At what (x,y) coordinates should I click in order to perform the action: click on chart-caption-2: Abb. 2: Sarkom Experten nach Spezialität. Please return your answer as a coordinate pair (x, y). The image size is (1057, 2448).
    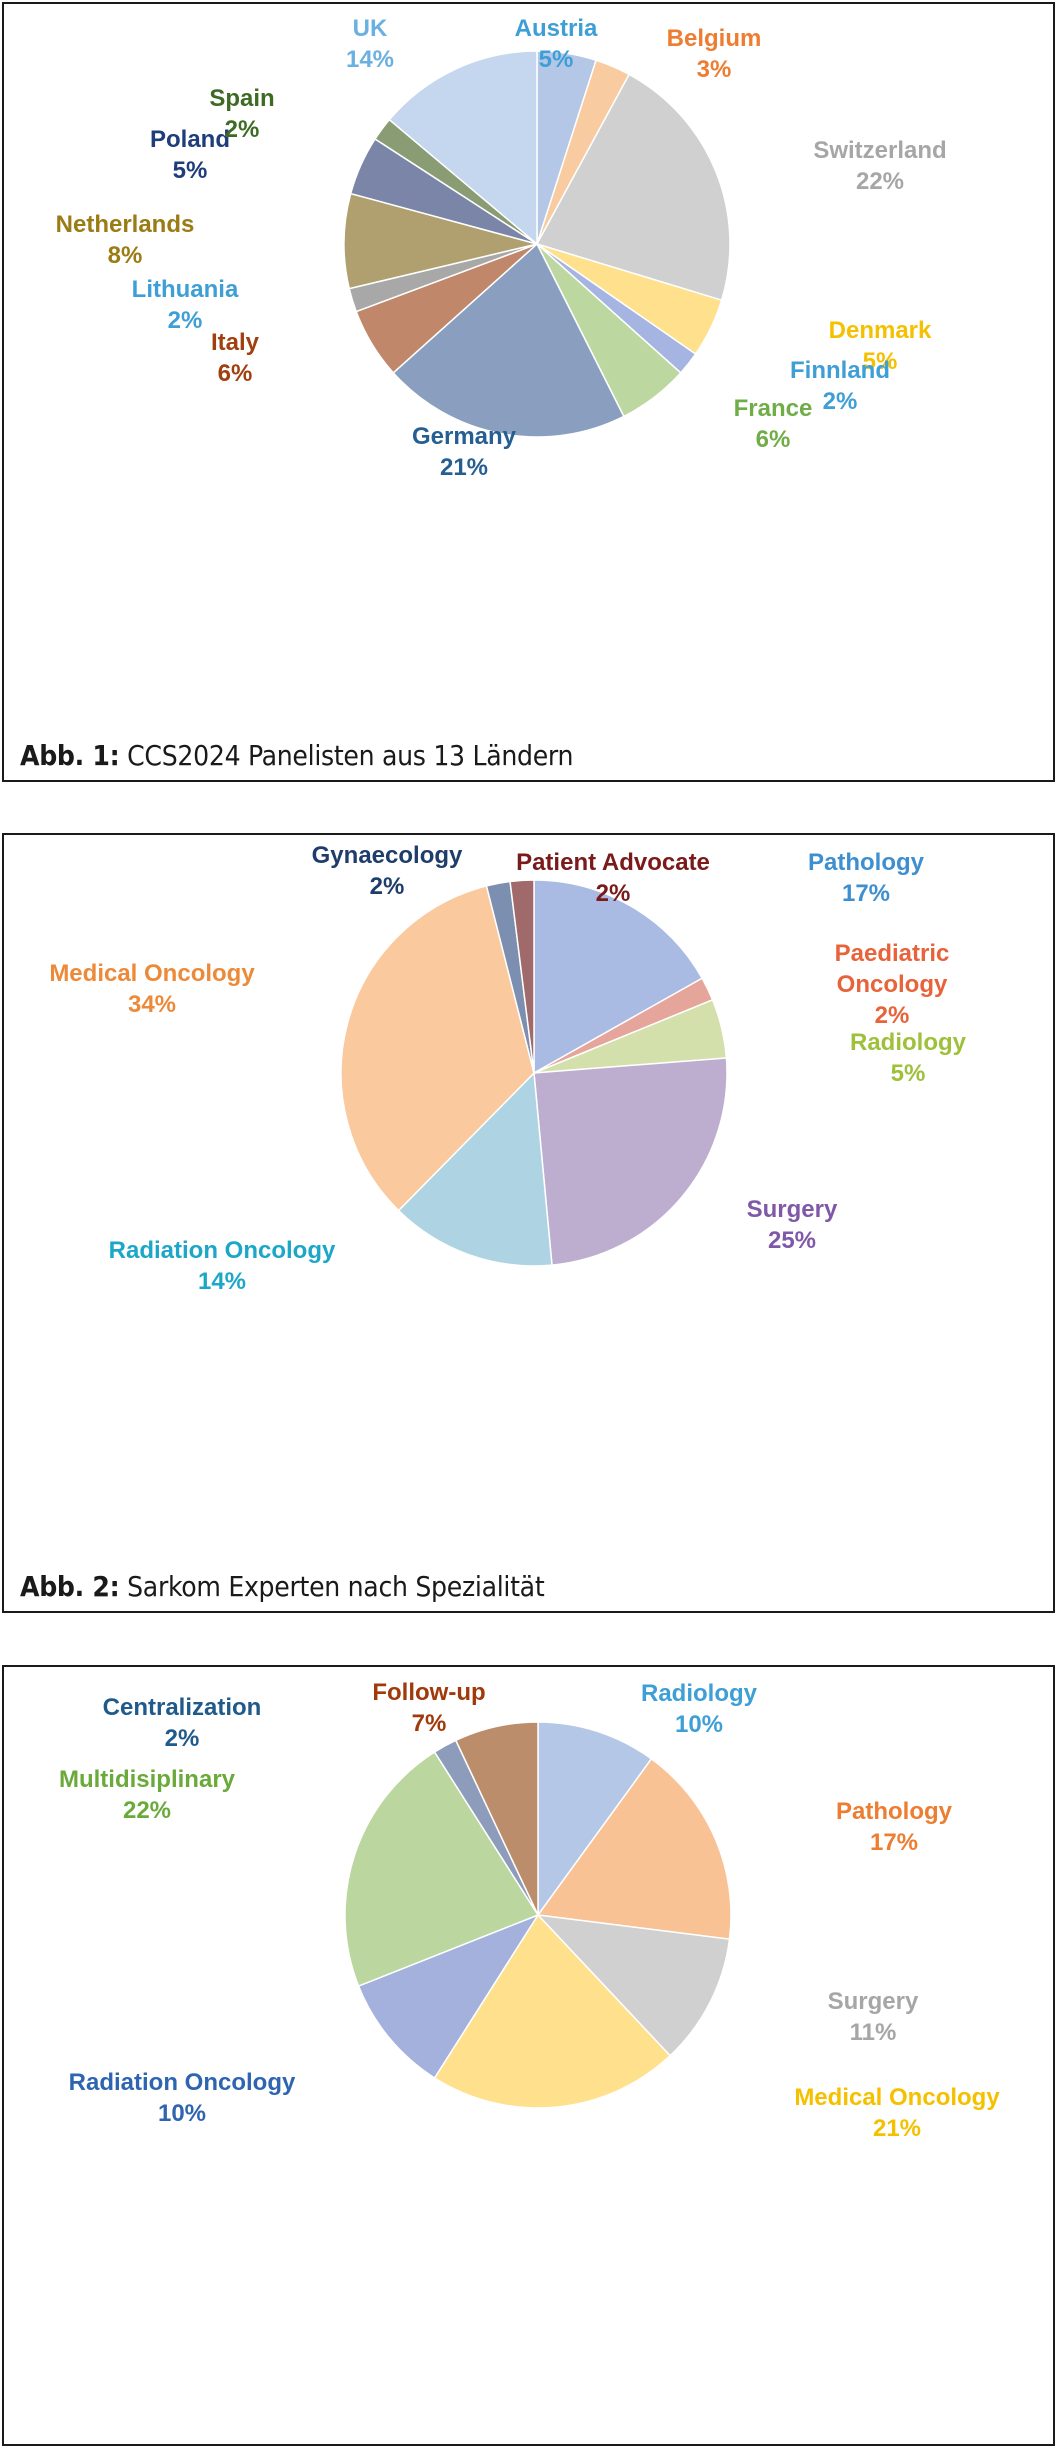
    Looking at the image, I should click on (282, 1586).